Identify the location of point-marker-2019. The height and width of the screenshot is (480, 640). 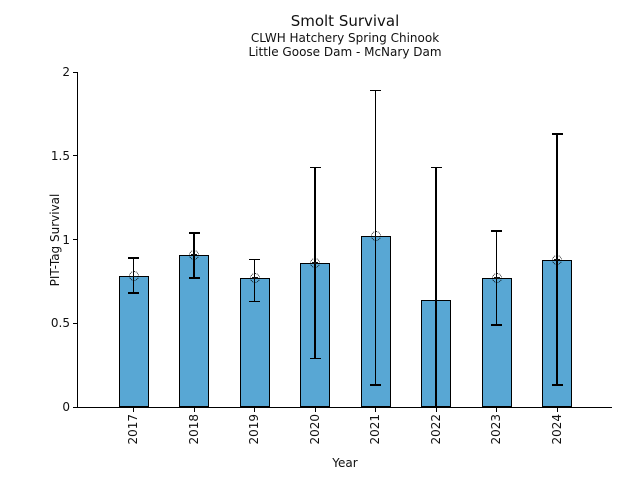
(254, 278).